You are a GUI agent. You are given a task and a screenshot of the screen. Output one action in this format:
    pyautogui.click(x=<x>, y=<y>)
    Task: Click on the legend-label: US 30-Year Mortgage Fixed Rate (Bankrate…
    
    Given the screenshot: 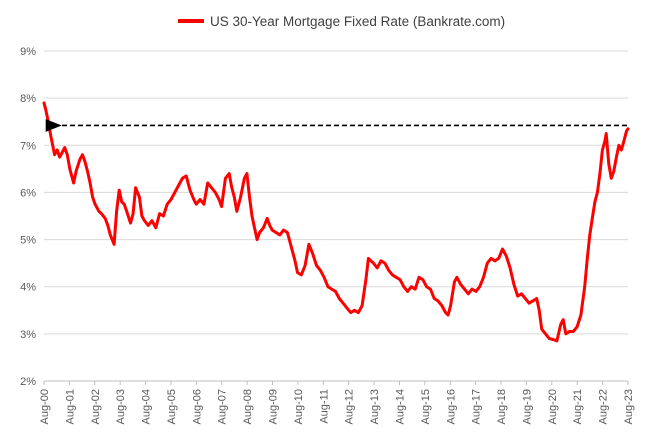 What is the action you would take?
    pyautogui.click(x=358, y=21)
    